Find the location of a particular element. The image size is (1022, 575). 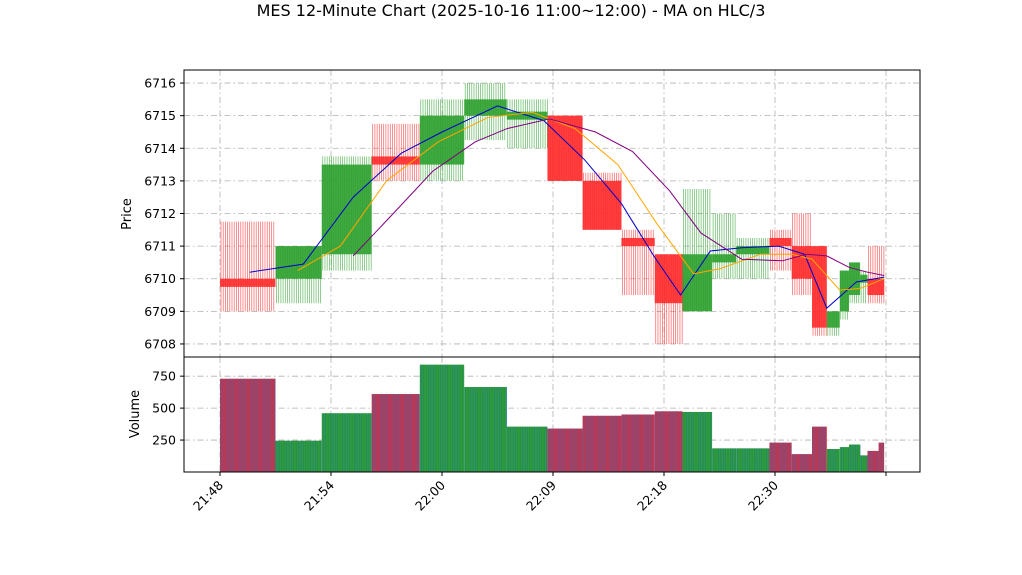

volume-frame is located at coordinates (552, 414).